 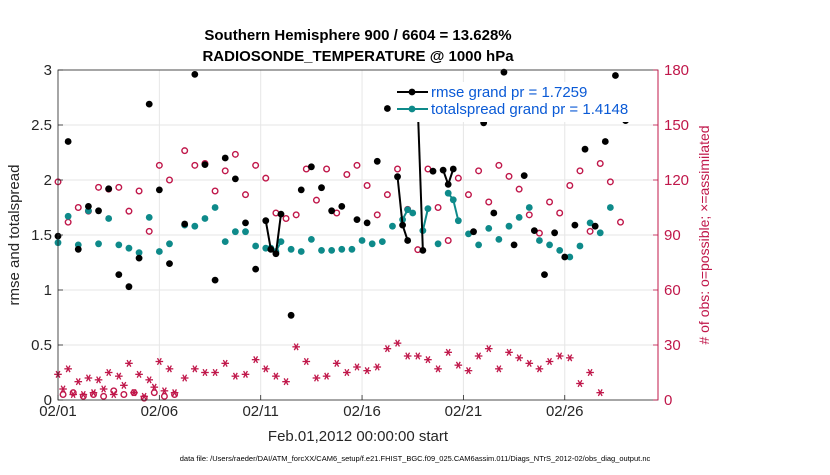 What do you see at coordinates (668, 400) in the screenshot?
I see `y-tick-label-right: 0` at bounding box center [668, 400].